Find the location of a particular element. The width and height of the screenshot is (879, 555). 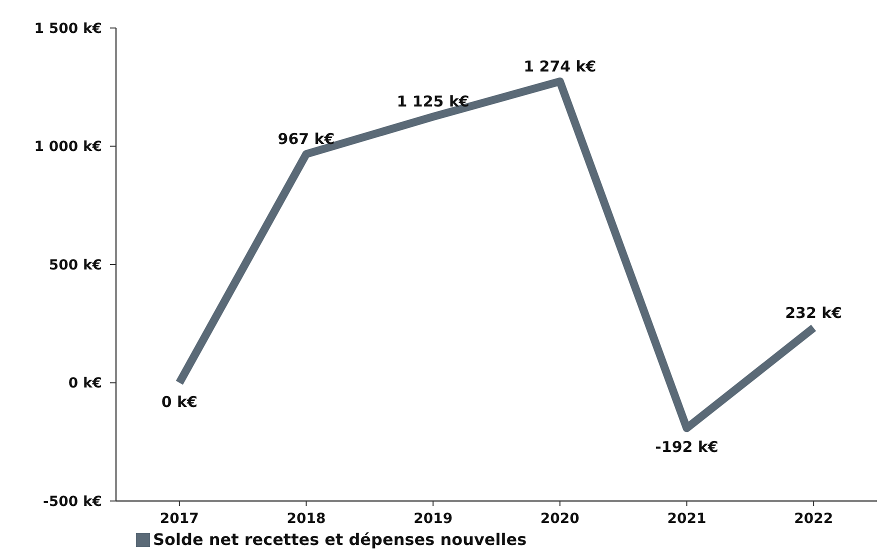

y-tick-label: -500 k€ is located at coordinates (72, 502).